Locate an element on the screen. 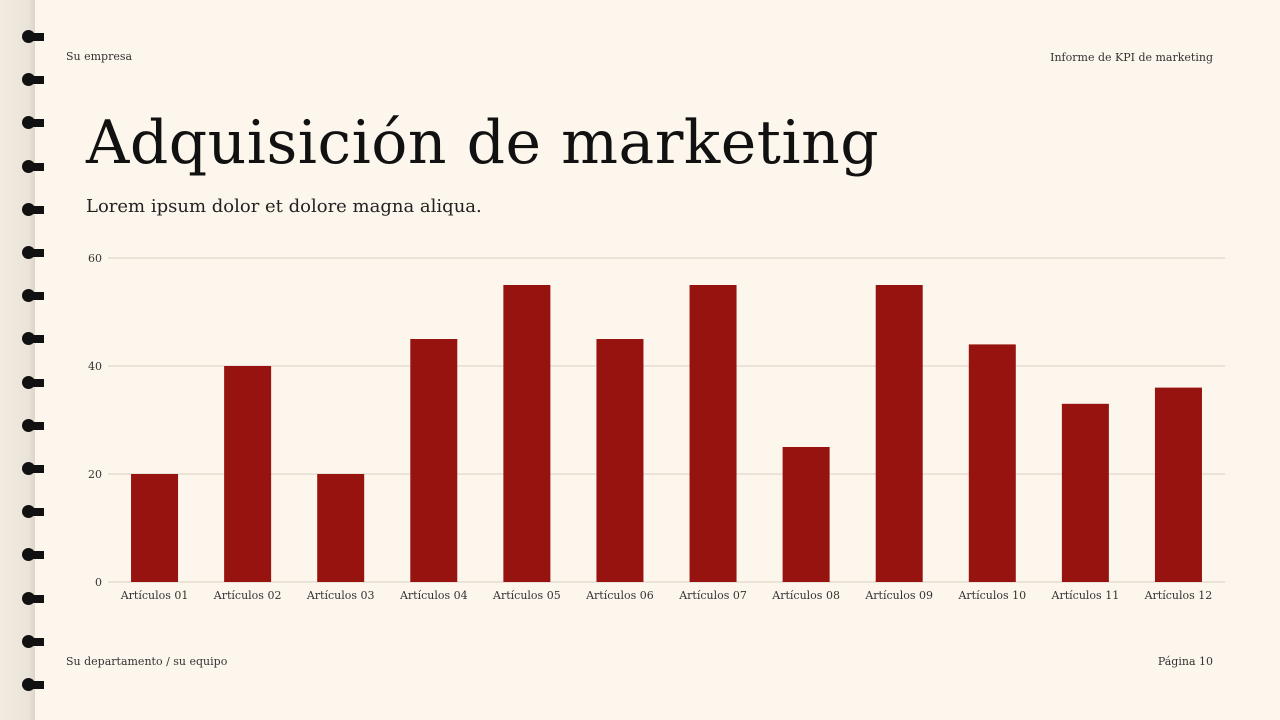 This screenshot has height=720, width=1280. y-tick-label: 60 is located at coordinates (95, 258).